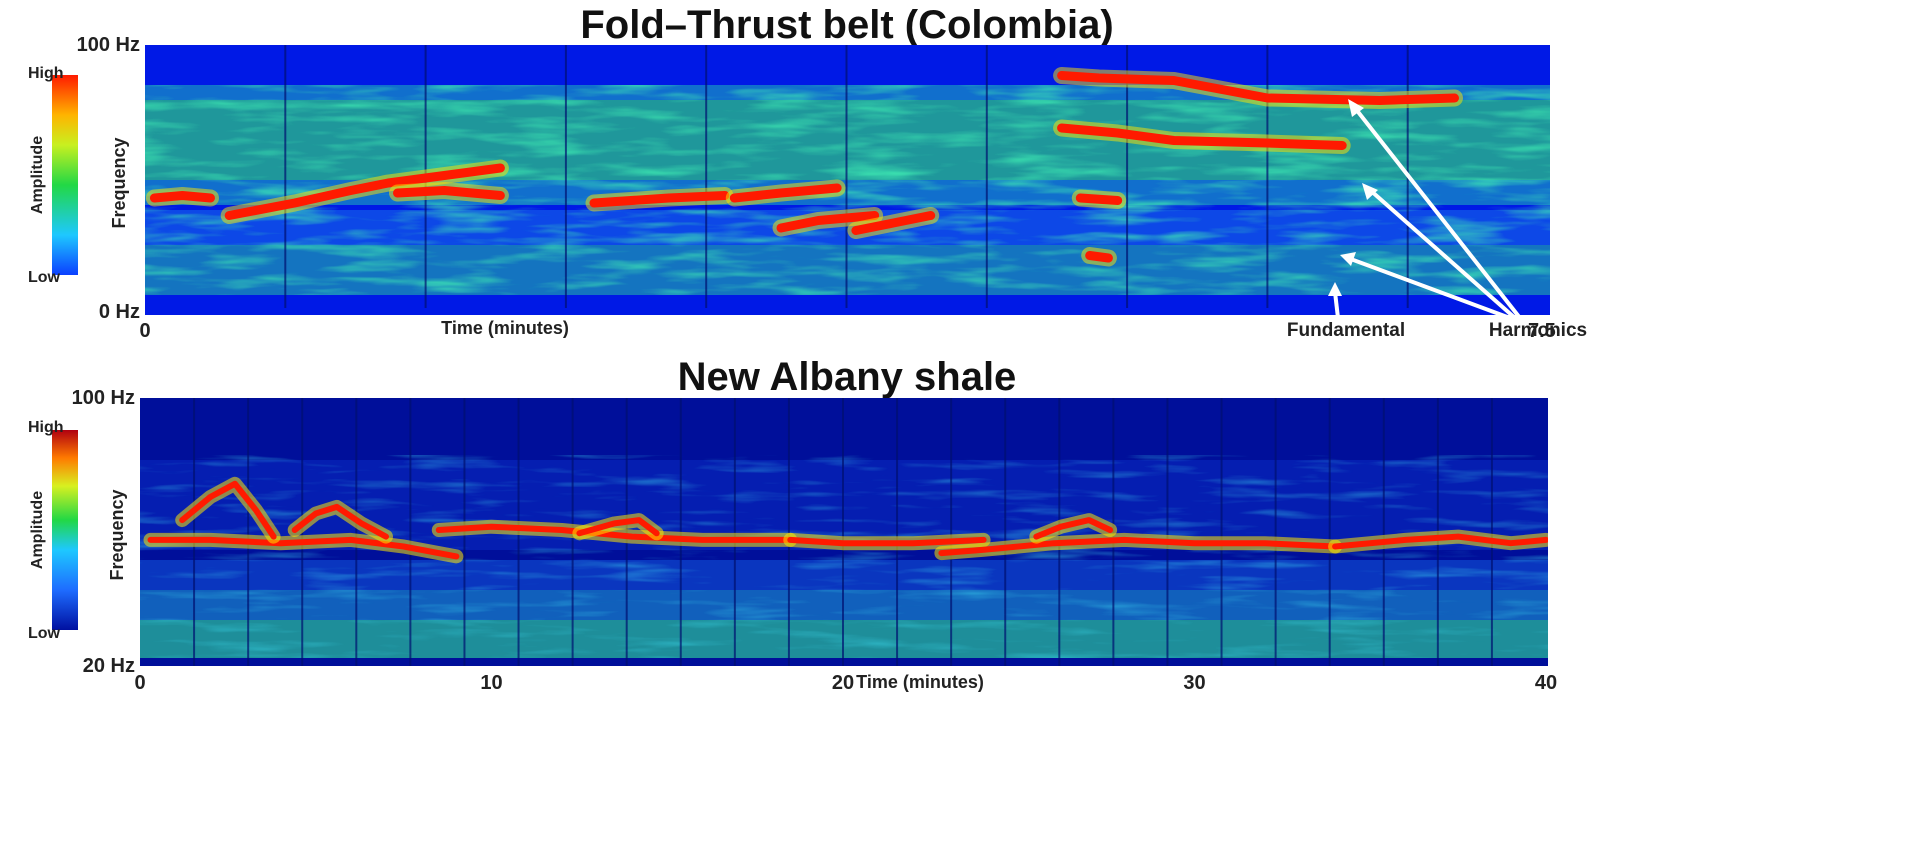  I want to click on y-axis-label-top: Frequency, so click(119, 182).